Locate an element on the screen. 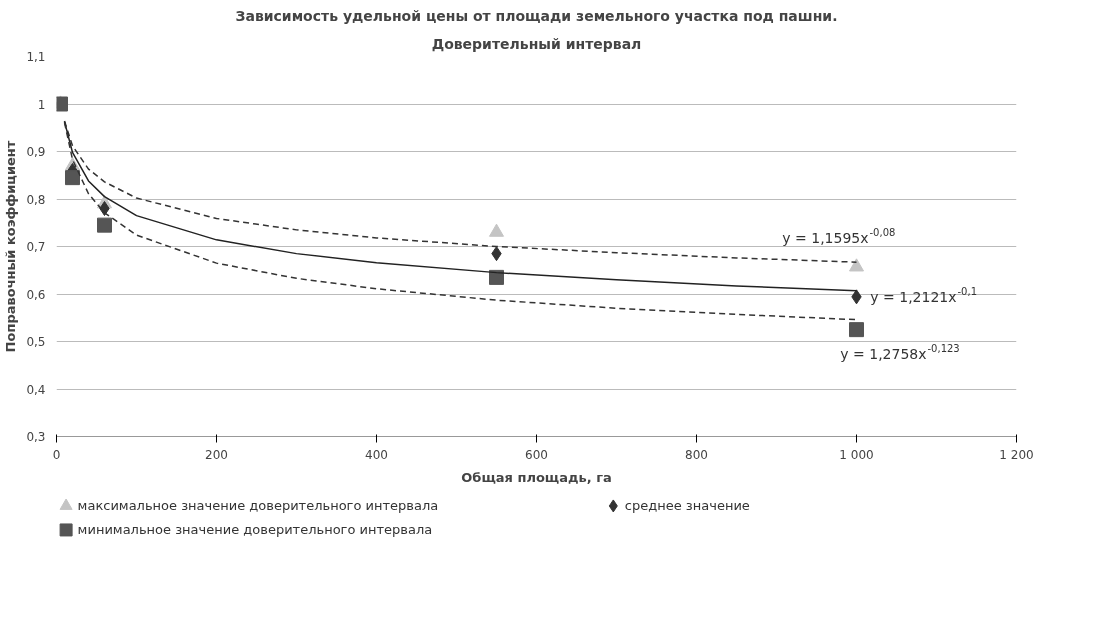 This screenshot has height=621, width=1118. x-tick-label: 0 is located at coordinates (56, 454).